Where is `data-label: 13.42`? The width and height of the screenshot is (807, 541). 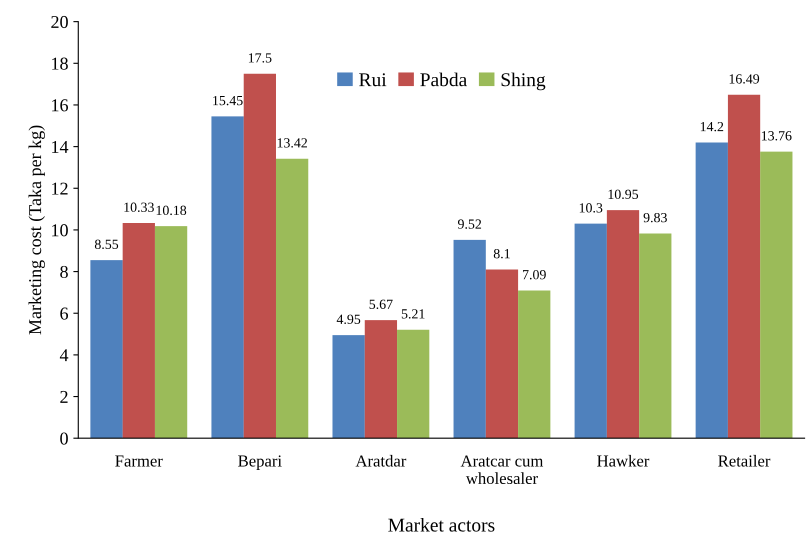 data-label: 13.42 is located at coordinates (292, 143).